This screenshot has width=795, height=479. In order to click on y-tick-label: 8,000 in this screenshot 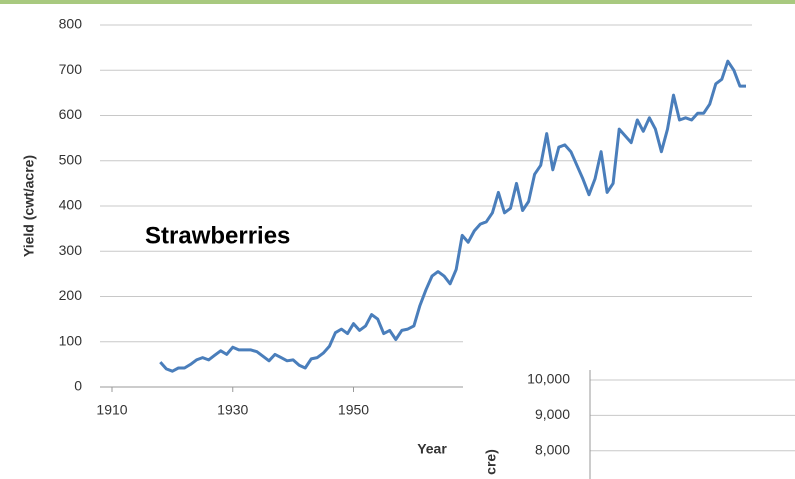, I will do `click(552, 449)`.